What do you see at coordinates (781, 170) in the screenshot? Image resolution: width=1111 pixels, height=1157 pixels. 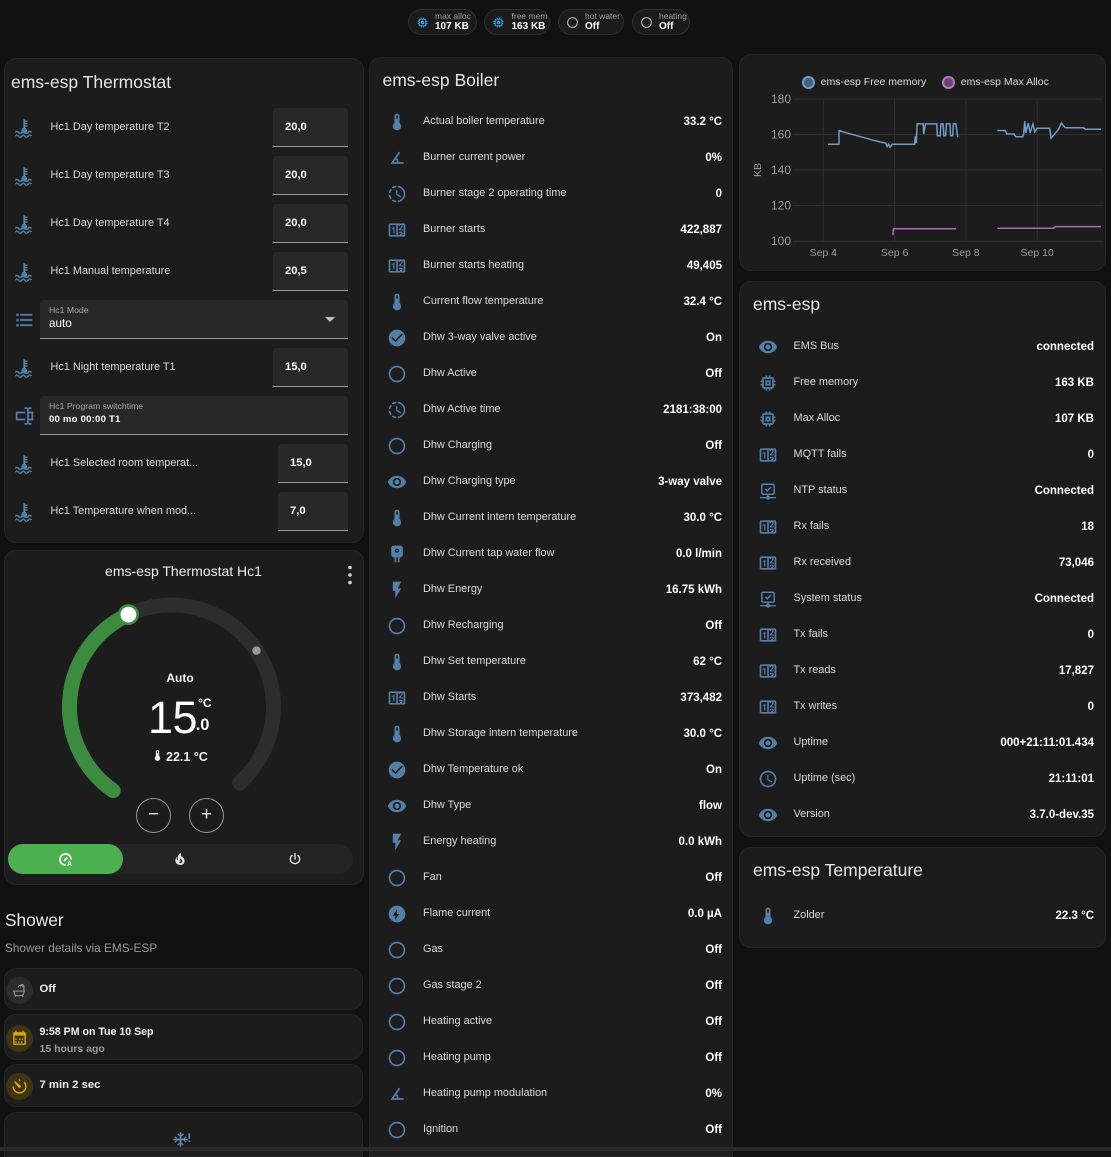 I see `svg-text: 140` at bounding box center [781, 170].